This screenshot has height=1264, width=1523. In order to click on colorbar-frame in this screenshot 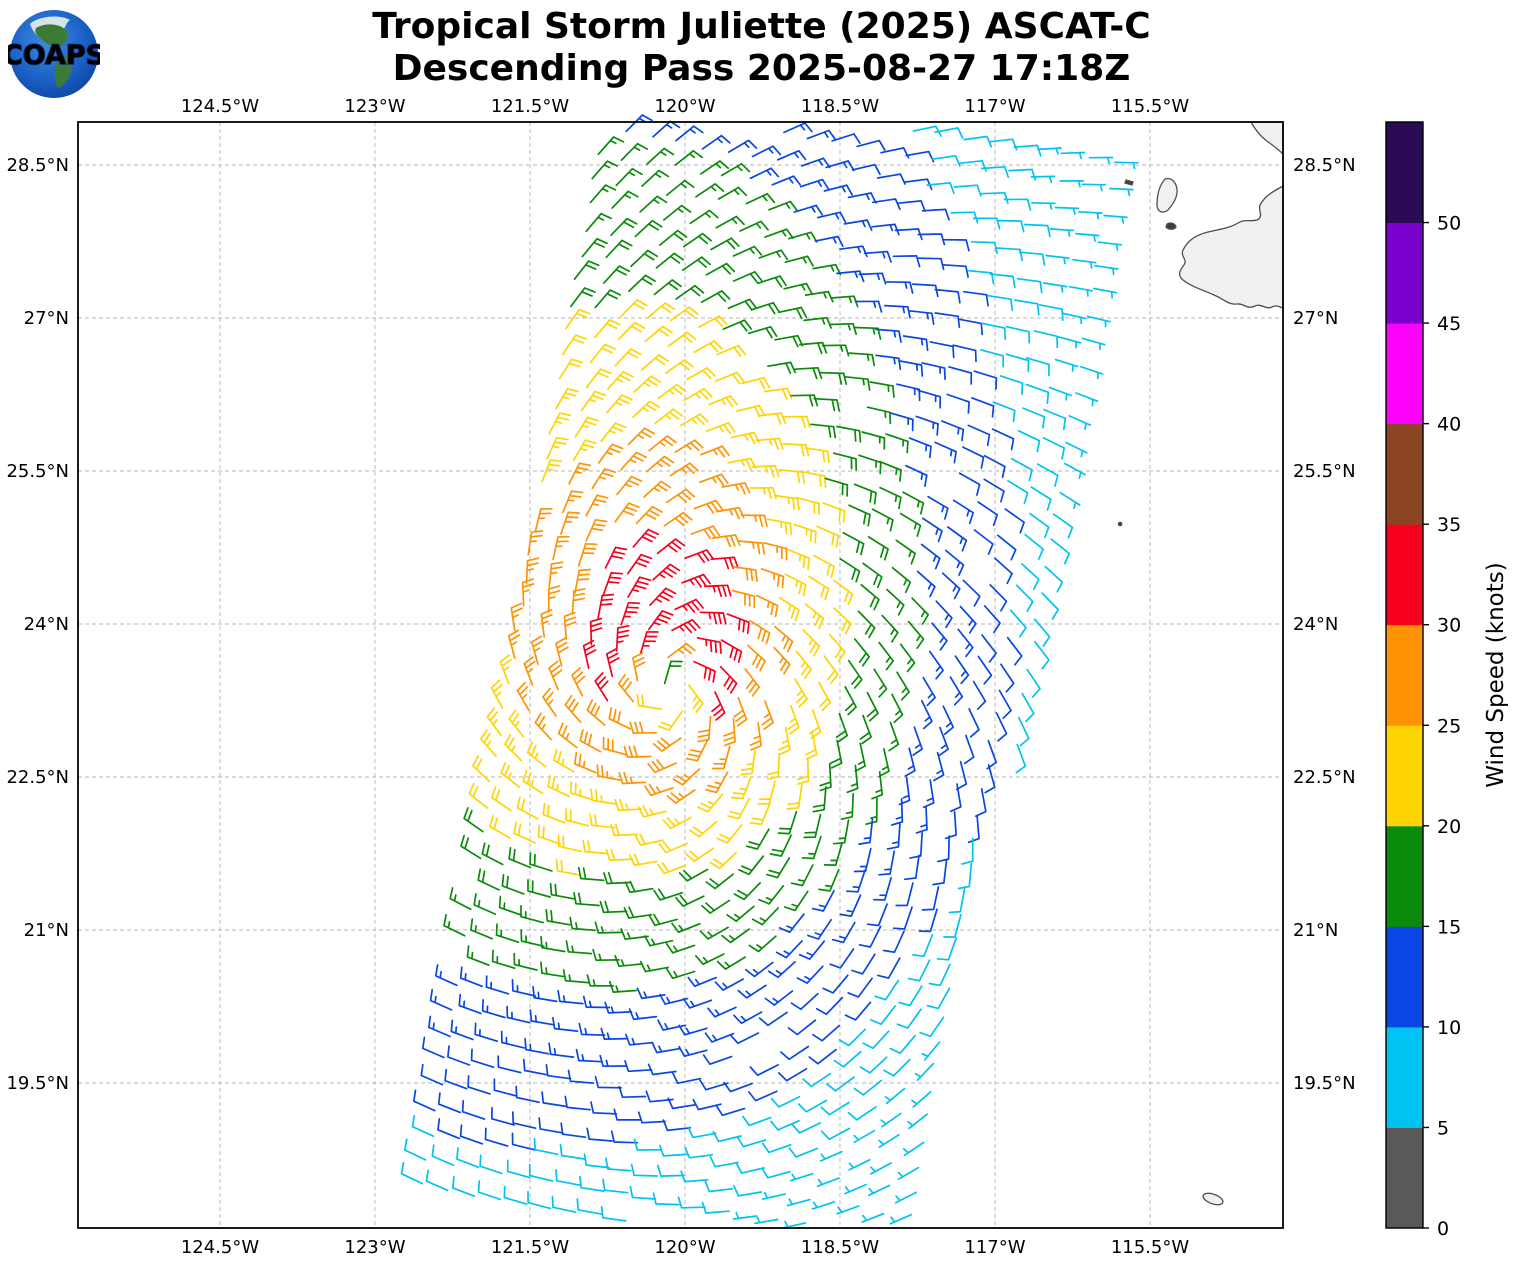, I will do `click(1404, 675)`.